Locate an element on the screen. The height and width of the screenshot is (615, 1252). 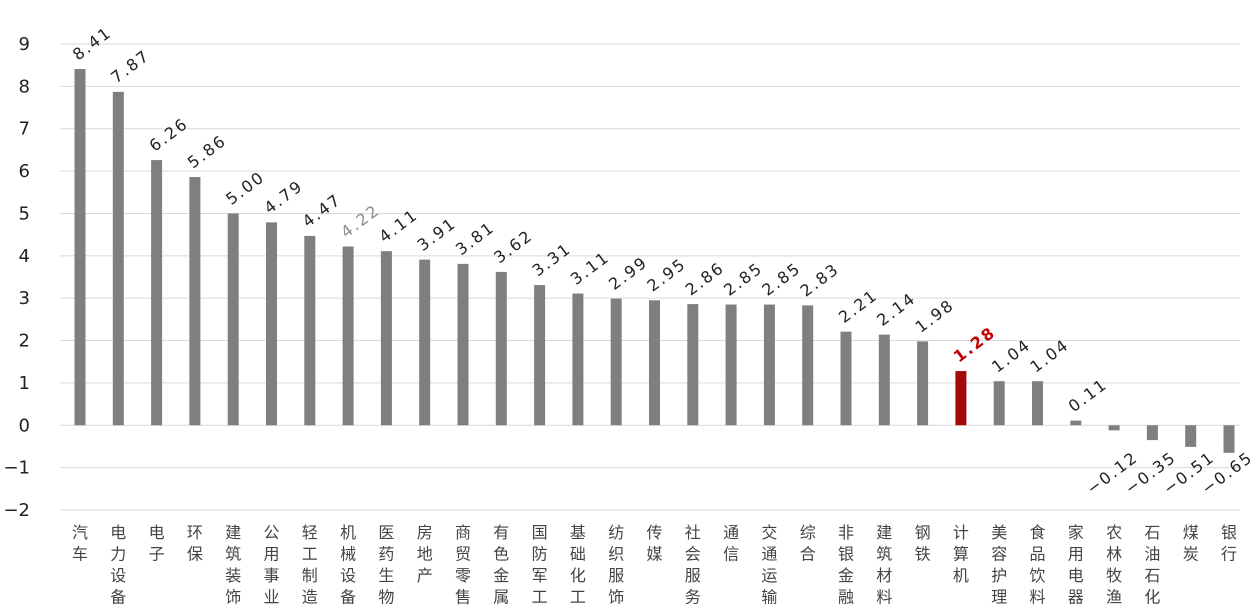
category-label: 建筑装饰 is located at coordinates (233, 565).